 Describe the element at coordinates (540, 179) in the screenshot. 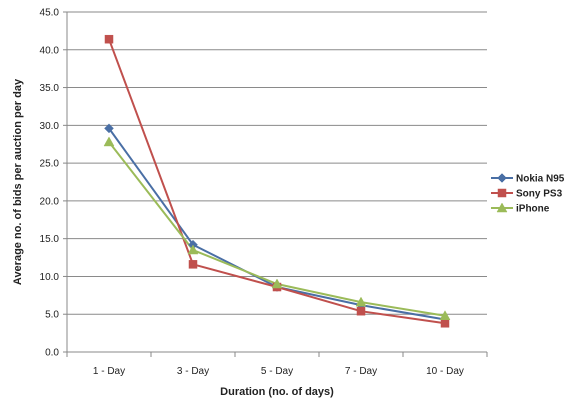

I see `legend-label-nokia-n95: Nokia N95` at that location.